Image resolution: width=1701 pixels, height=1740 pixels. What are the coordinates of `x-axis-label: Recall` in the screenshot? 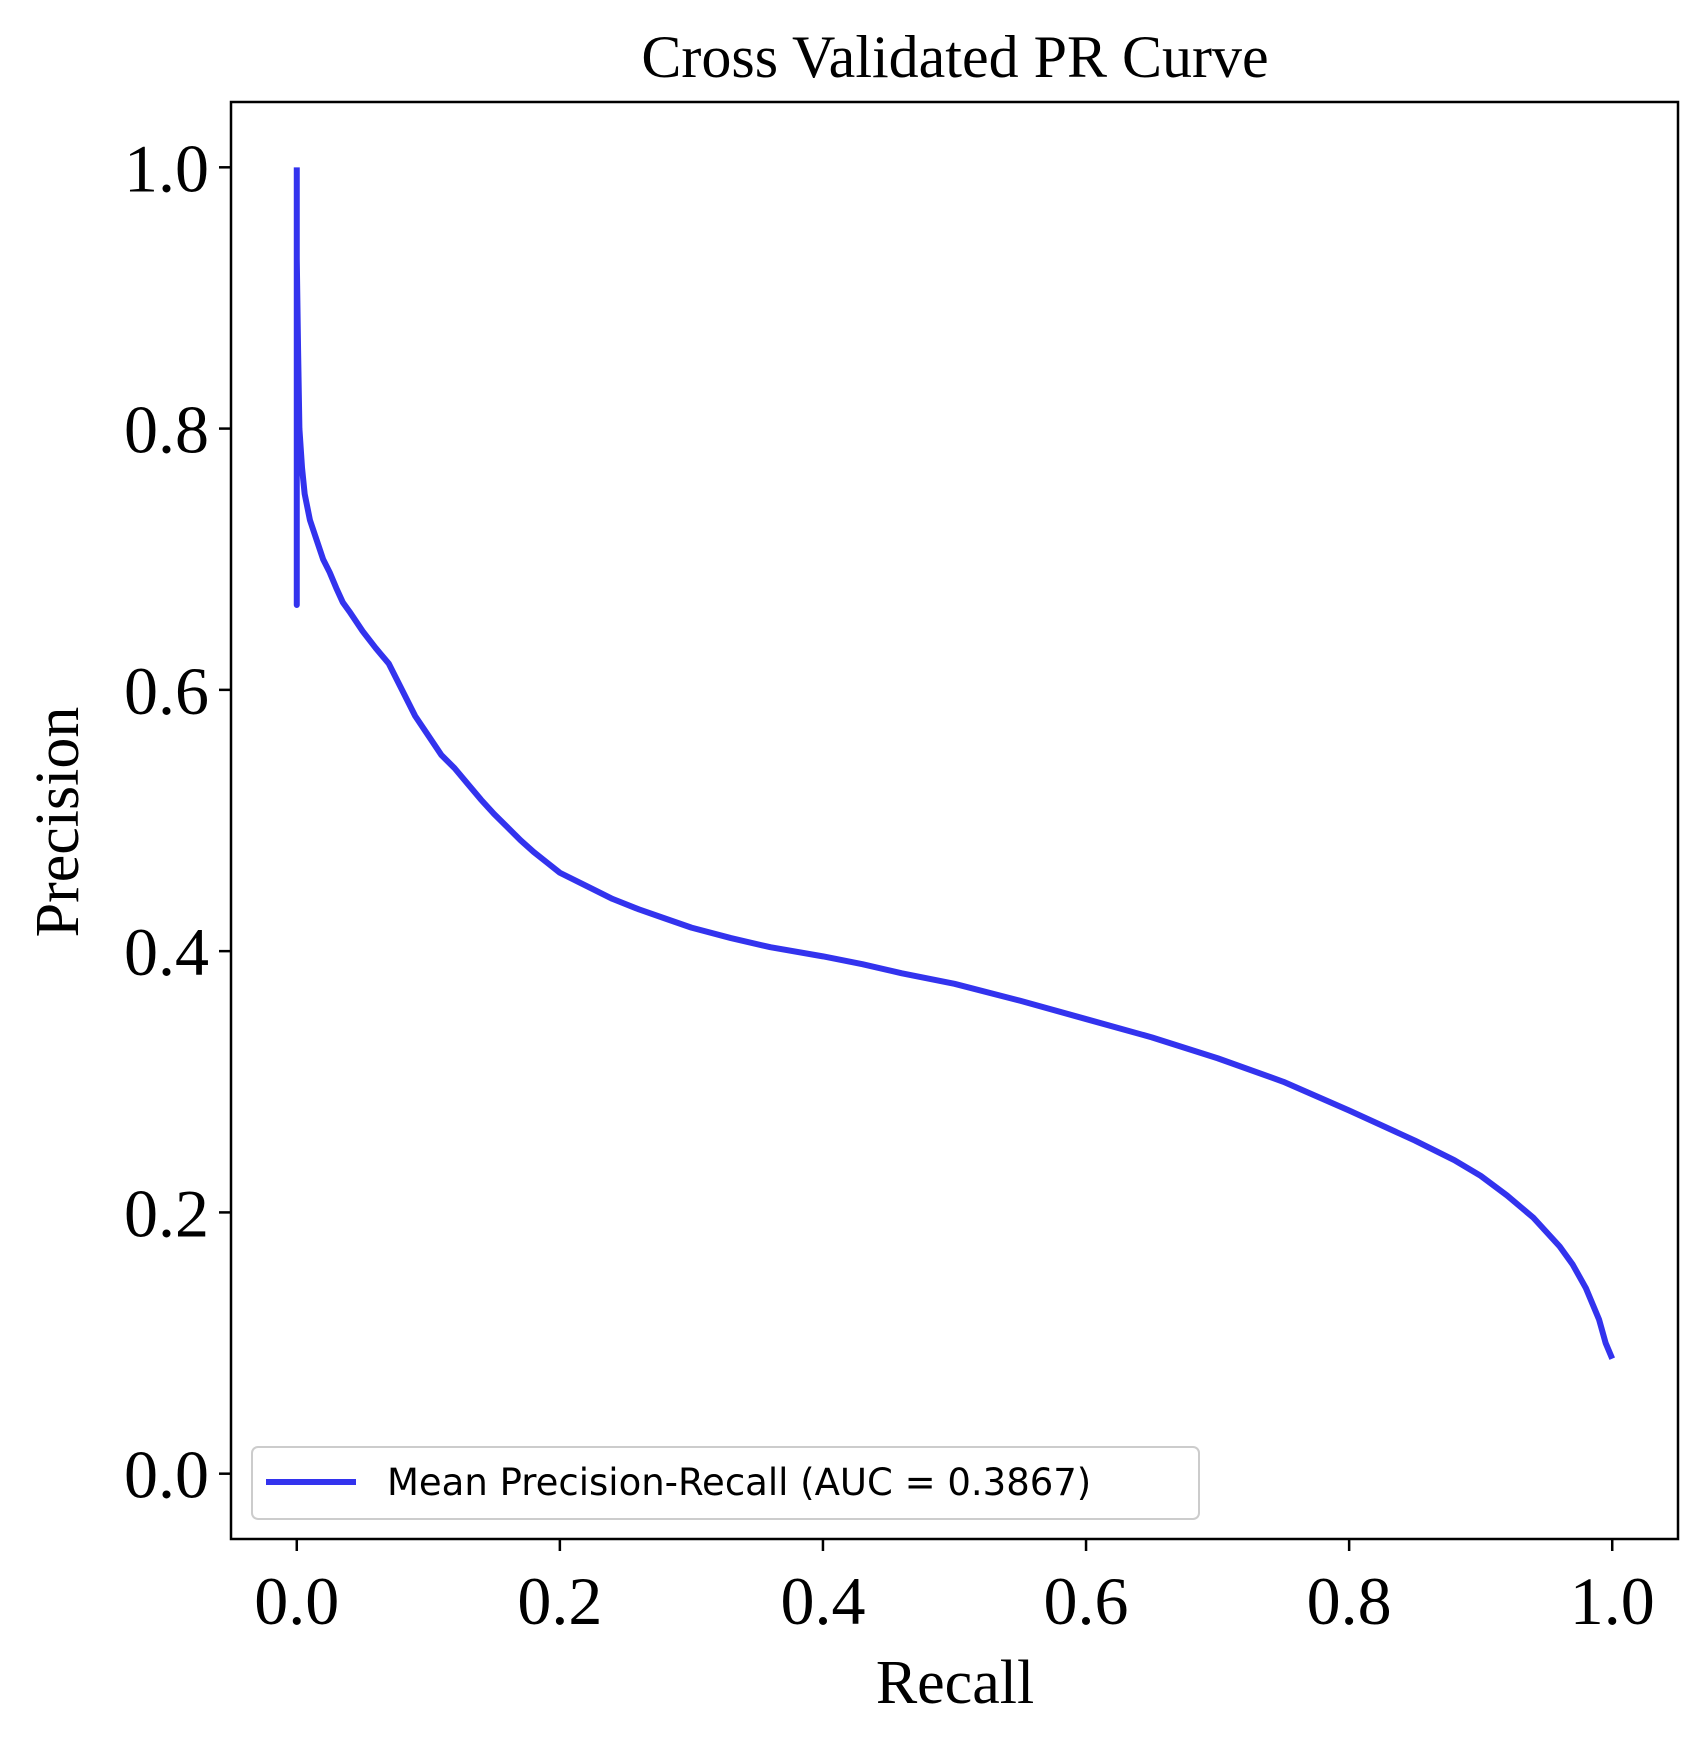 It's located at (955, 1683).